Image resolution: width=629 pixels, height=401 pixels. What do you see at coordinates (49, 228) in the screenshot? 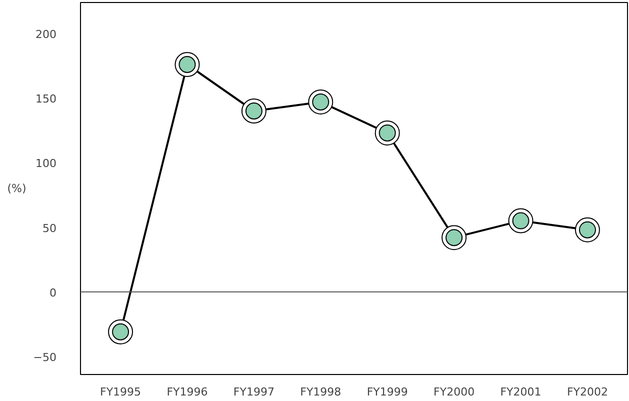
I see `y-tick-label: 50` at bounding box center [49, 228].